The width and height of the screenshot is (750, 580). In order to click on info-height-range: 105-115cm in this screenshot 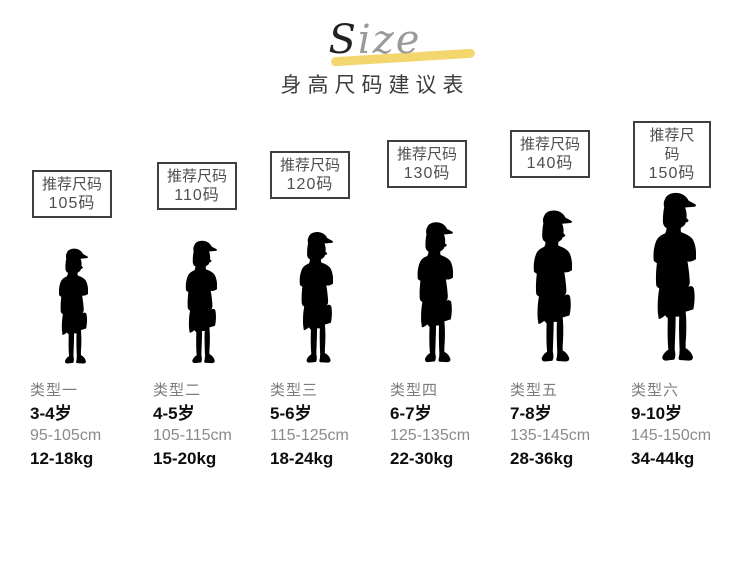, I will do `click(192, 435)`.